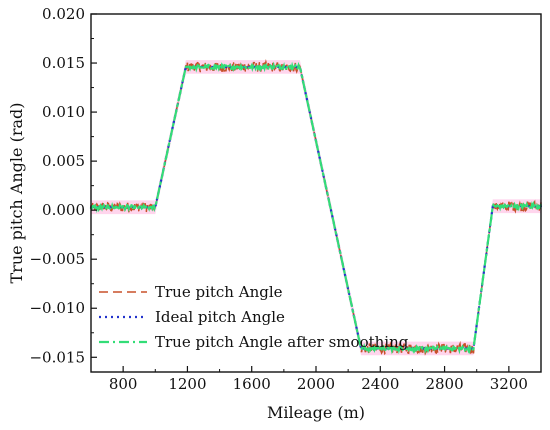 Image resolution: width=550 pixels, height=430 pixels. What do you see at coordinates (220, 317) in the screenshot?
I see `legend-label-ideal-pitch-angle: Ideal pitch Angle` at bounding box center [220, 317].